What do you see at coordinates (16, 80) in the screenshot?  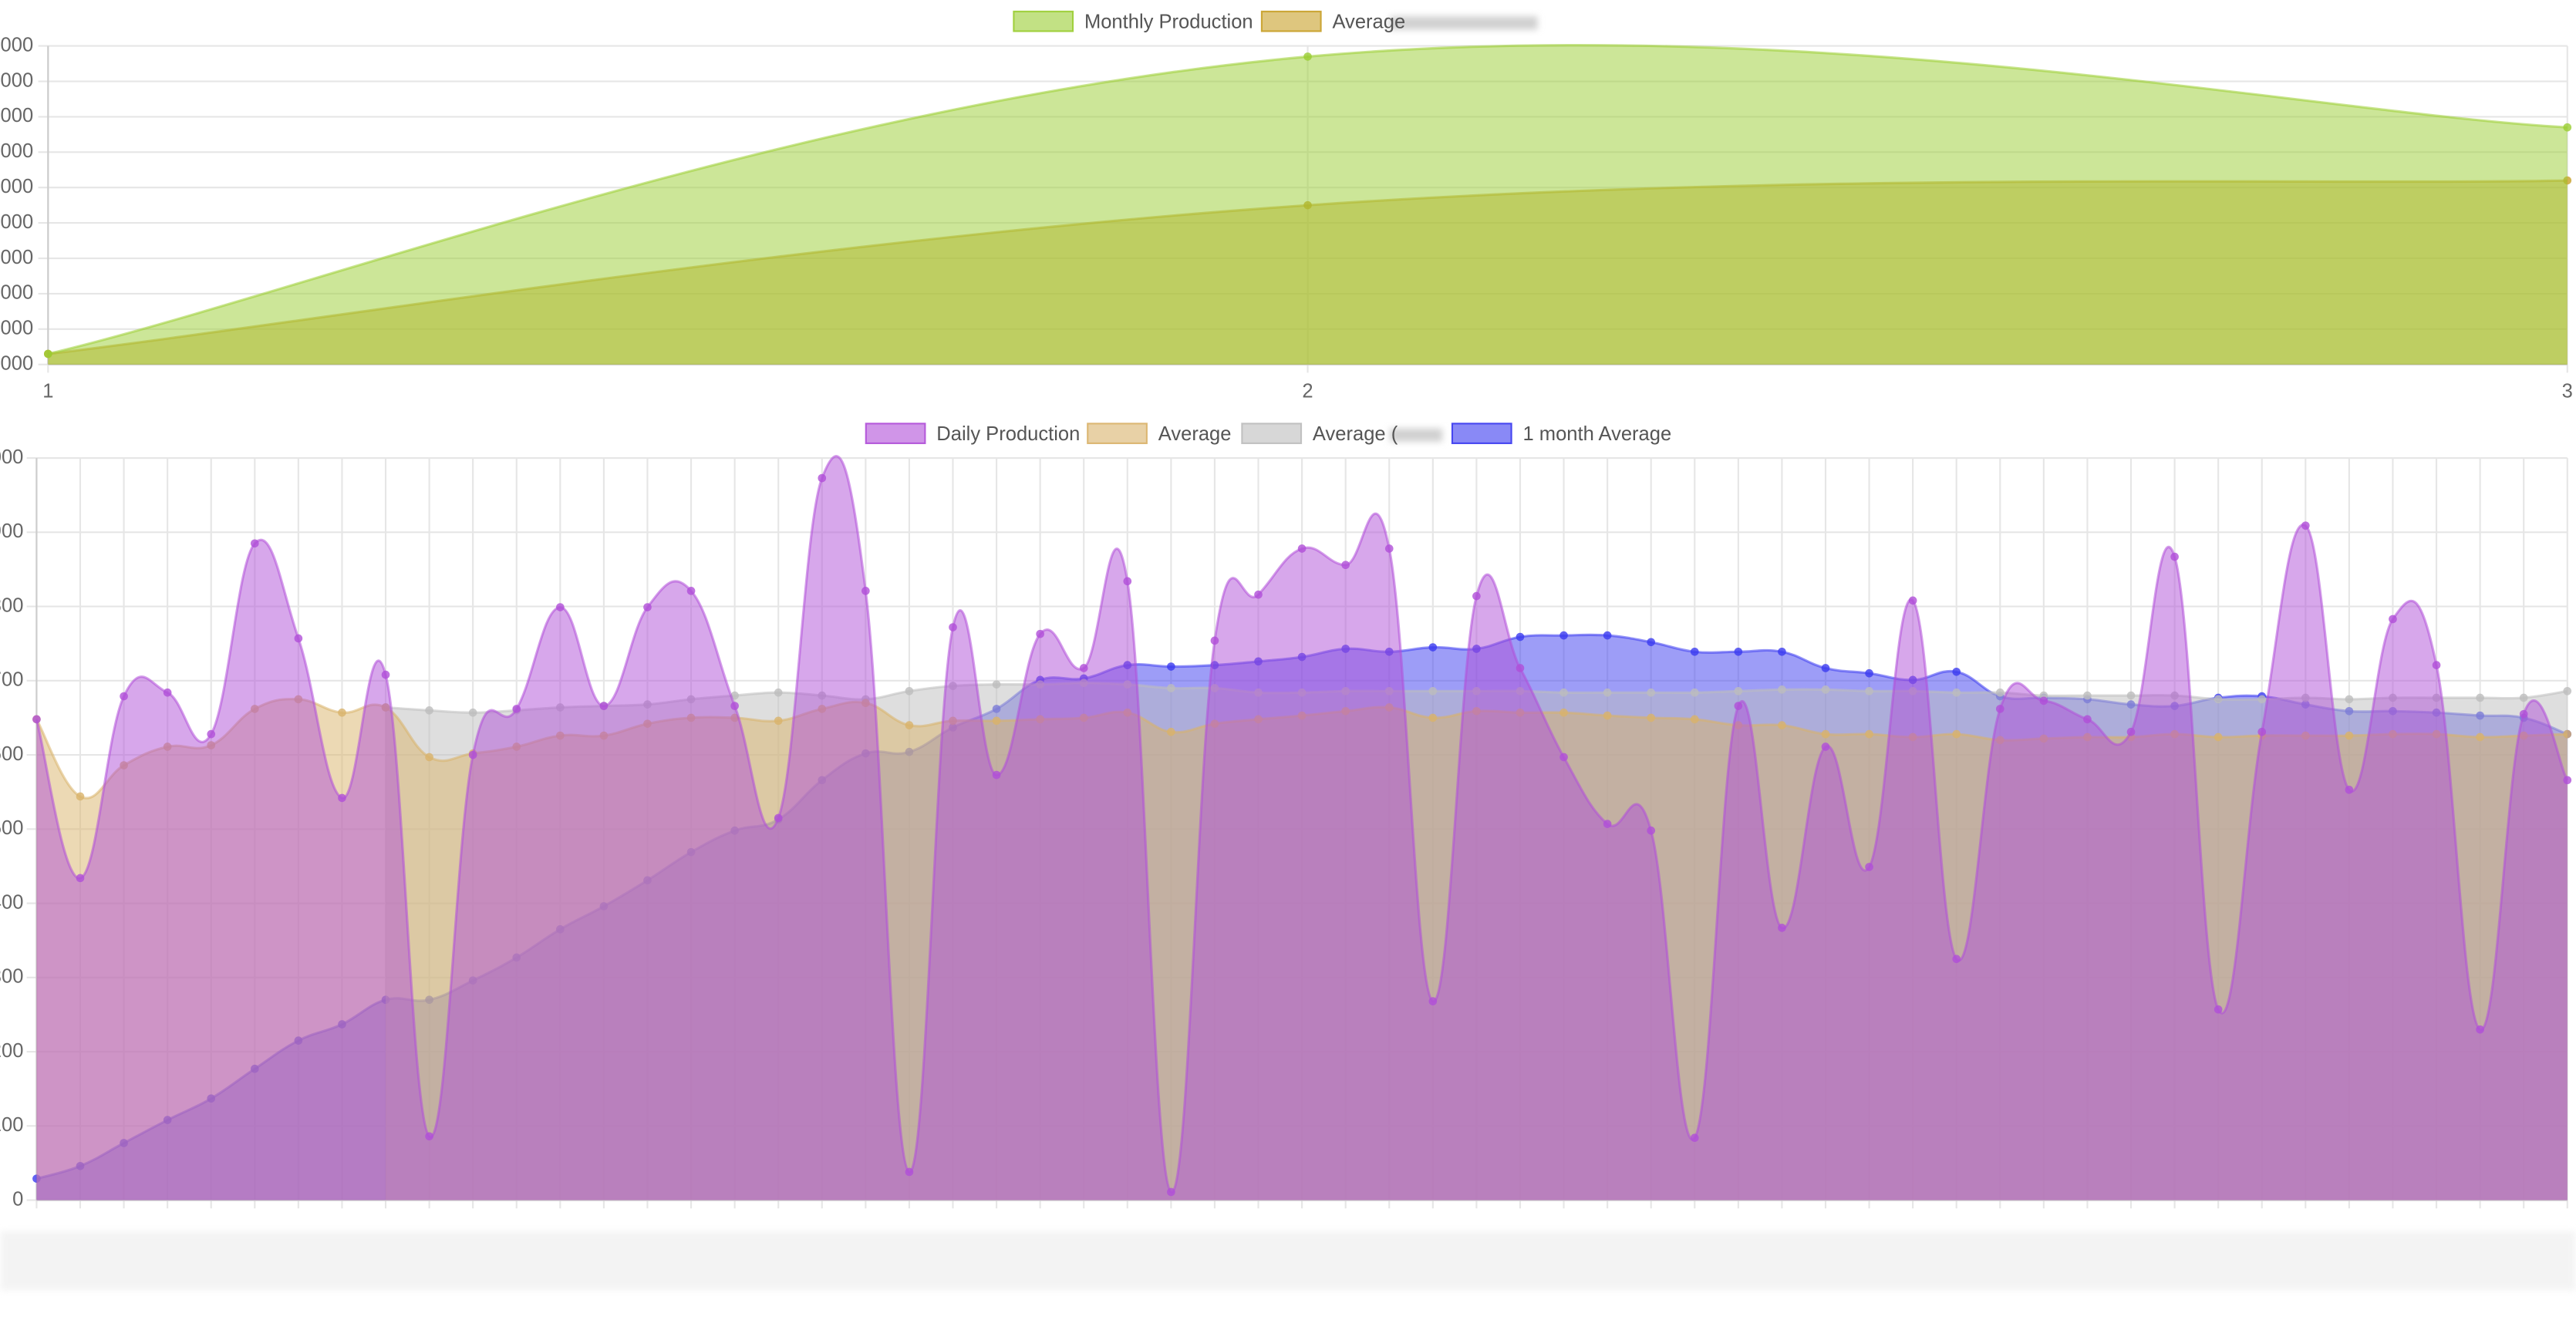 I see `y-tick-label: 9000` at bounding box center [16, 80].